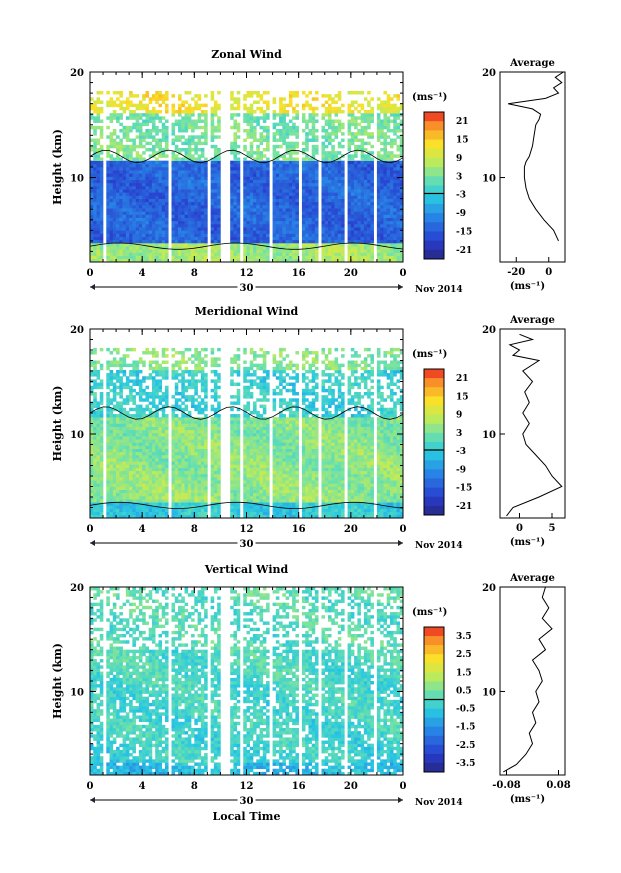  Describe the element at coordinates (434, 190) in the screenshot. I see `colorbar-segment` at that location.